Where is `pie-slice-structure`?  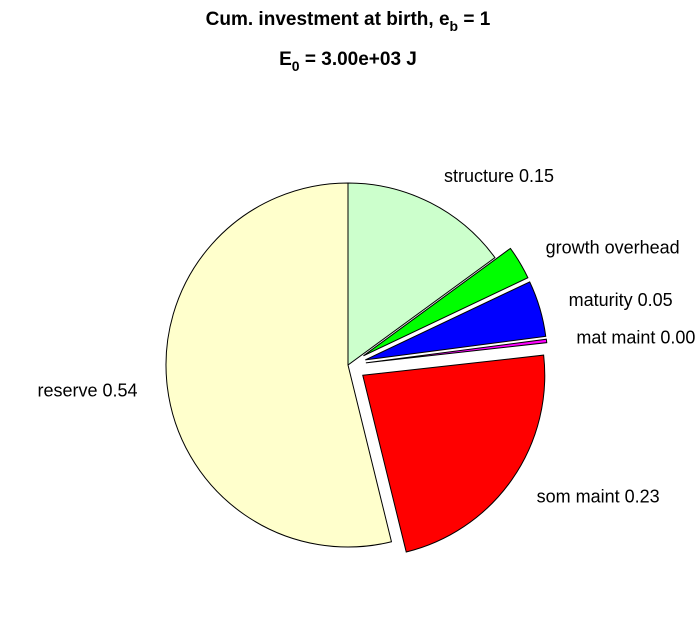
pie-slice-structure is located at coordinates (421, 274).